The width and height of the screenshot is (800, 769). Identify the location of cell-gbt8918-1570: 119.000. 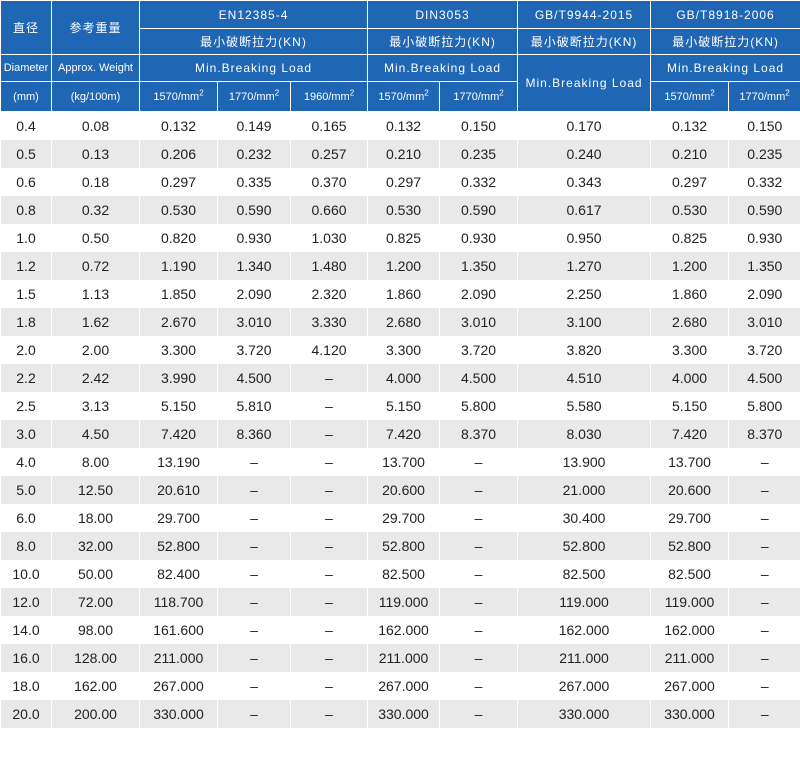
(689, 602).